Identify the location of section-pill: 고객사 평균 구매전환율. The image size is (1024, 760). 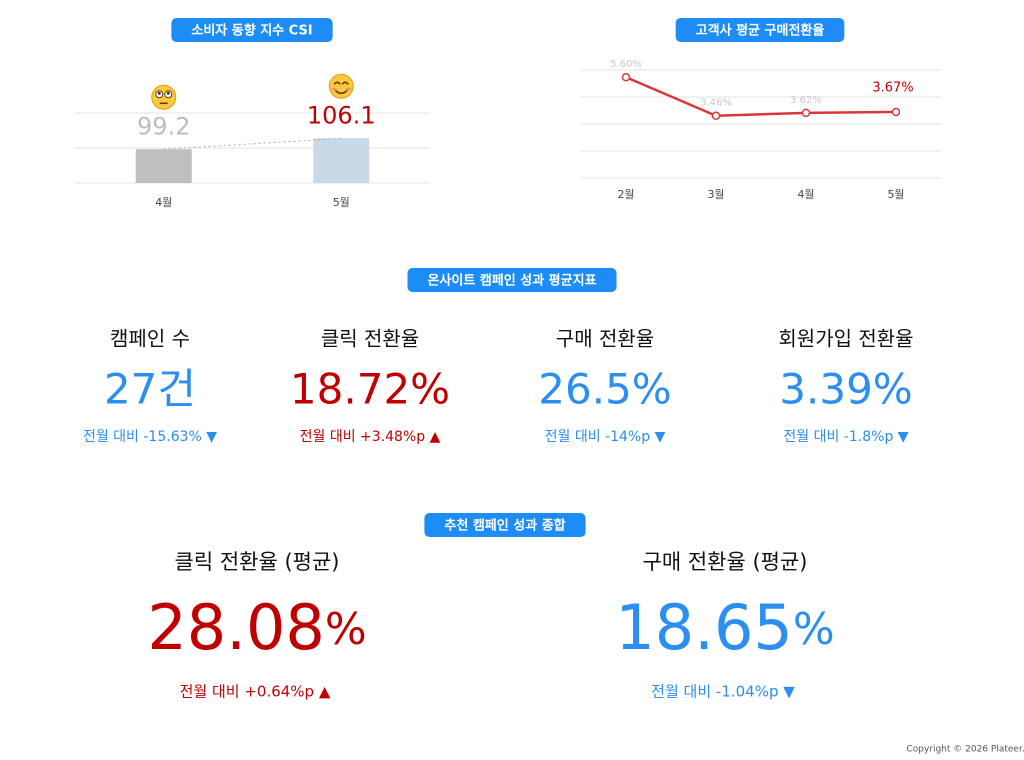
(760, 30).